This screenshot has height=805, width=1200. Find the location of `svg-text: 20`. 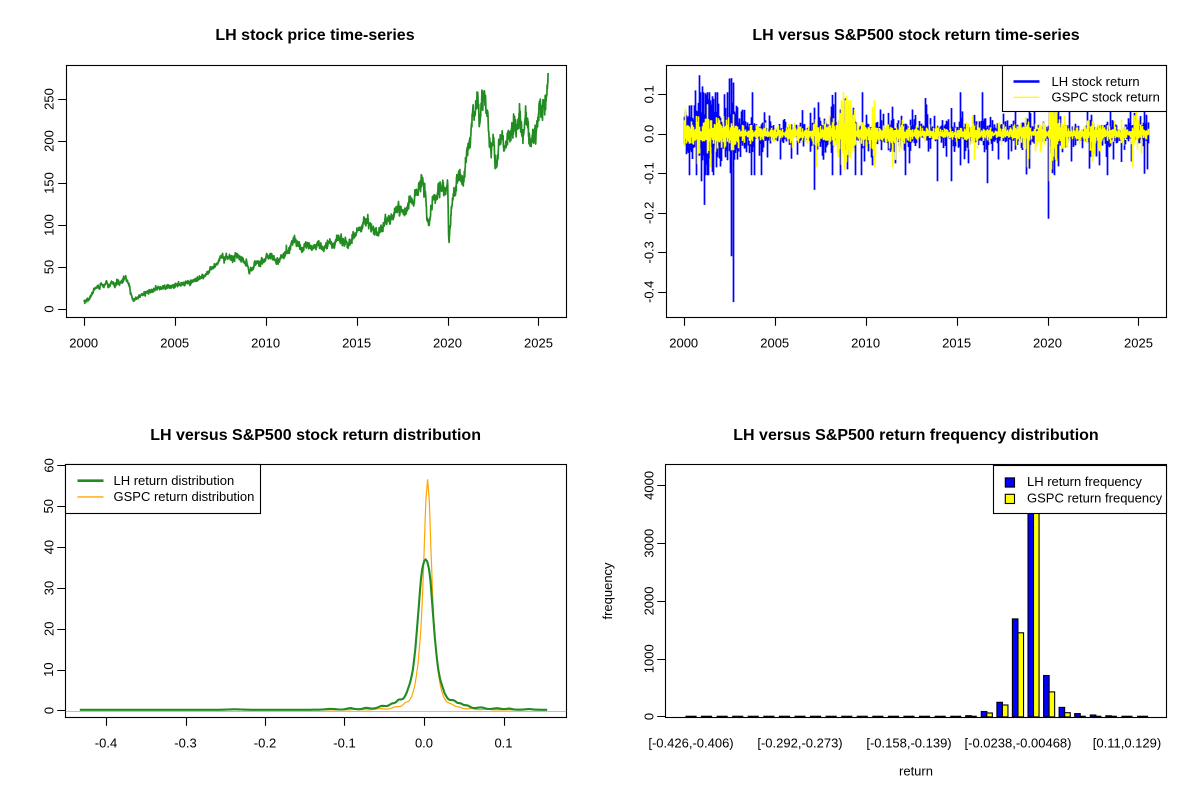

svg-text: 20 is located at coordinates (48, 629).